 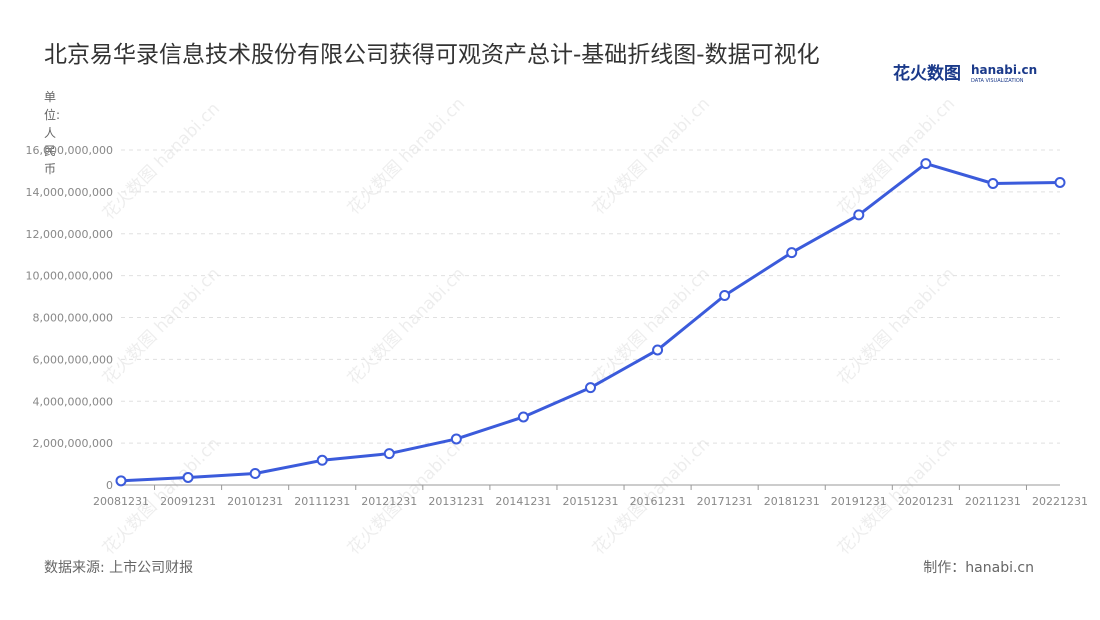 What do you see at coordinates (859, 501) in the screenshot?
I see `x-tick-label-11: 20191231` at bounding box center [859, 501].